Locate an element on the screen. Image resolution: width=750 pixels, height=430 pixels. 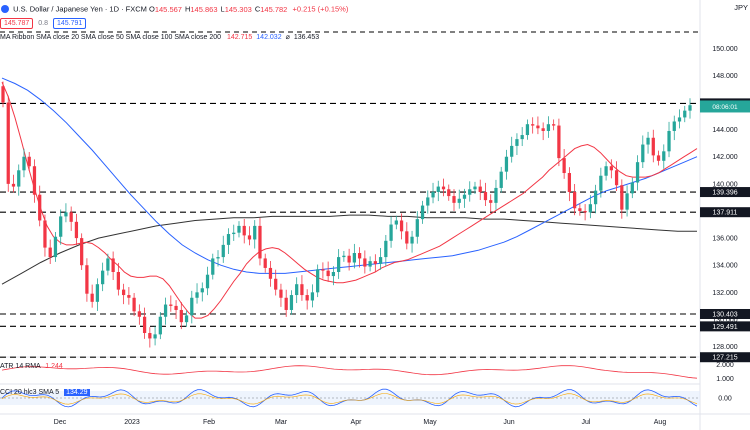
cci-label: CCI 20 hlc3 SMA 5 is located at coordinates (30, 392).